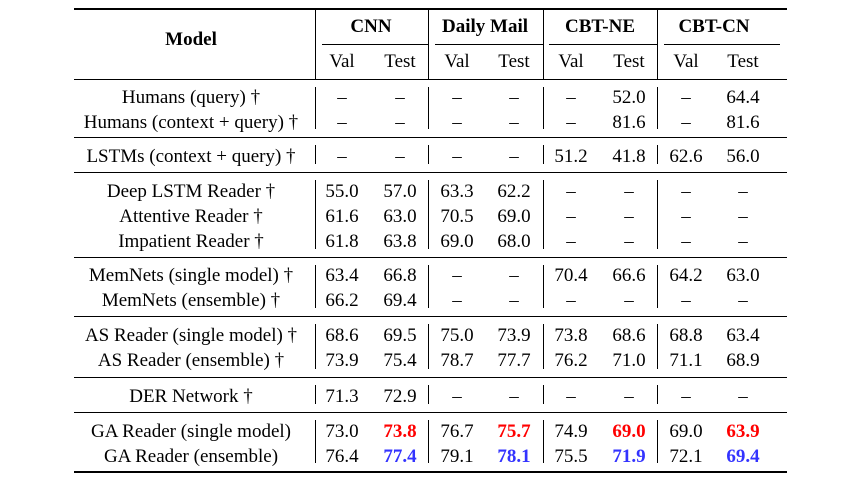 The height and width of the screenshot is (496, 857). What do you see at coordinates (342, 431) in the screenshot?
I see `score-cell: 73.0` at bounding box center [342, 431].